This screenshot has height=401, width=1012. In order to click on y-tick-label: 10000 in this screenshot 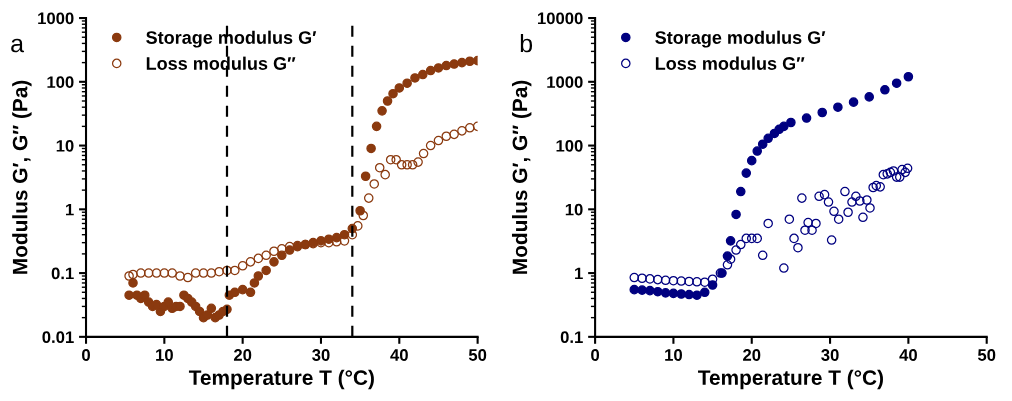, I will do `click(560, 18)`.